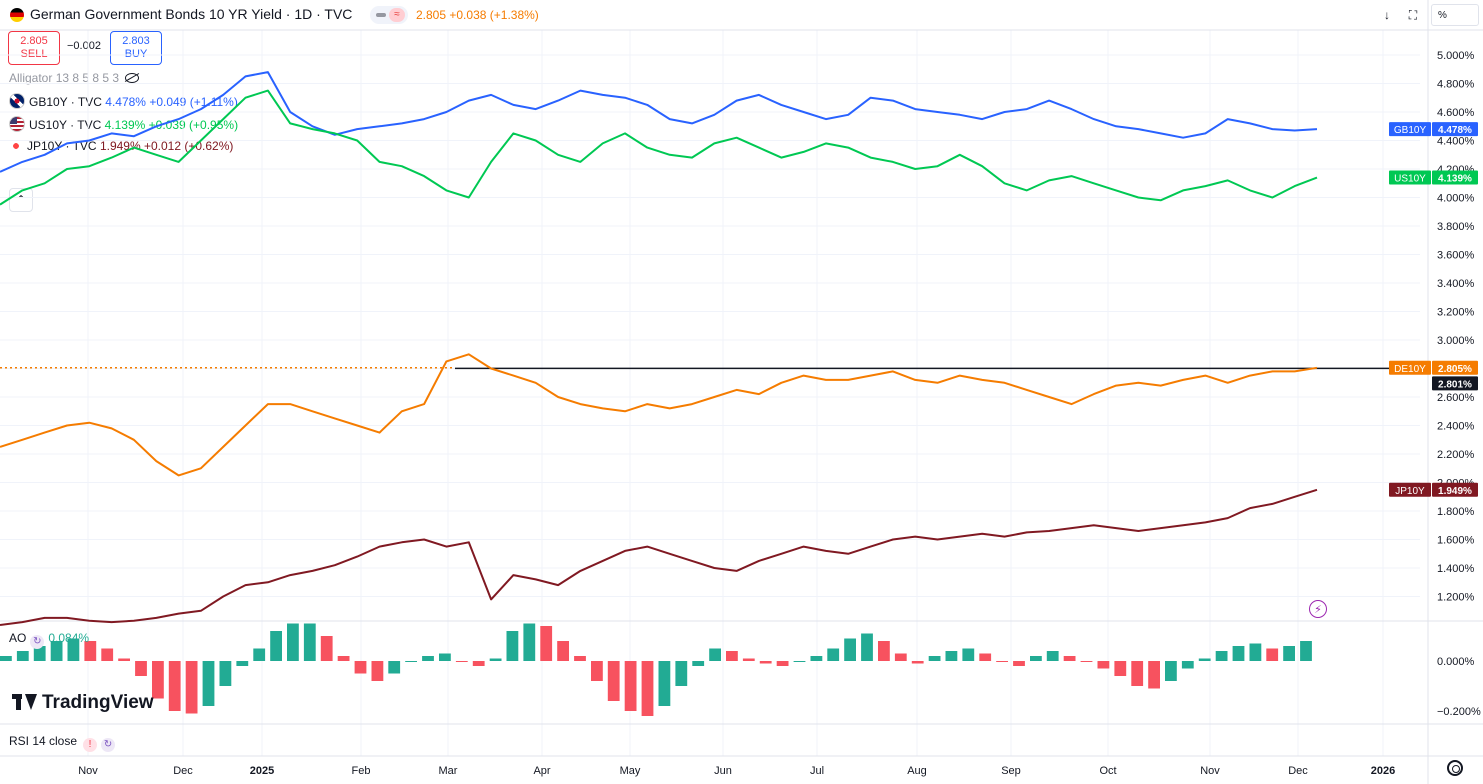 The height and width of the screenshot is (784, 1483). I want to click on legend-pct: (+0.62%), so click(209, 146).